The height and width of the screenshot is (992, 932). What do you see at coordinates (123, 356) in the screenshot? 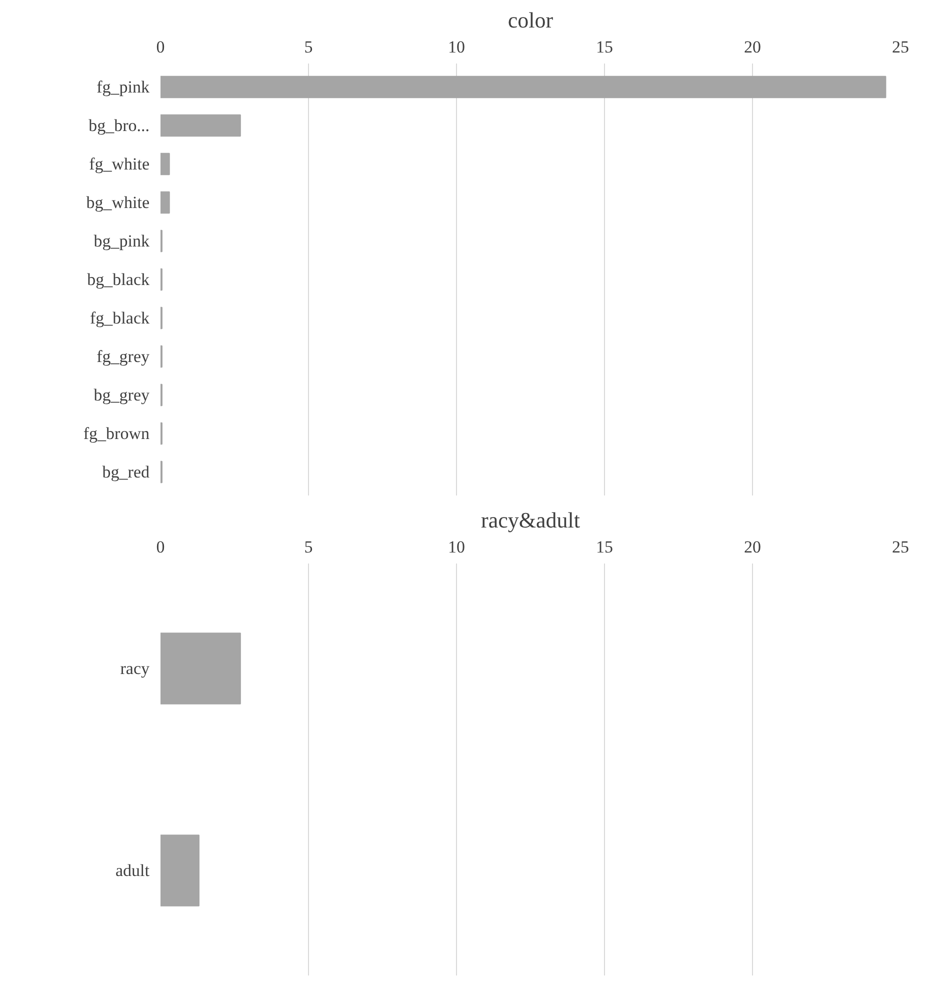
I see `y-tick-label: fg_grey` at bounding box center [123, 356].